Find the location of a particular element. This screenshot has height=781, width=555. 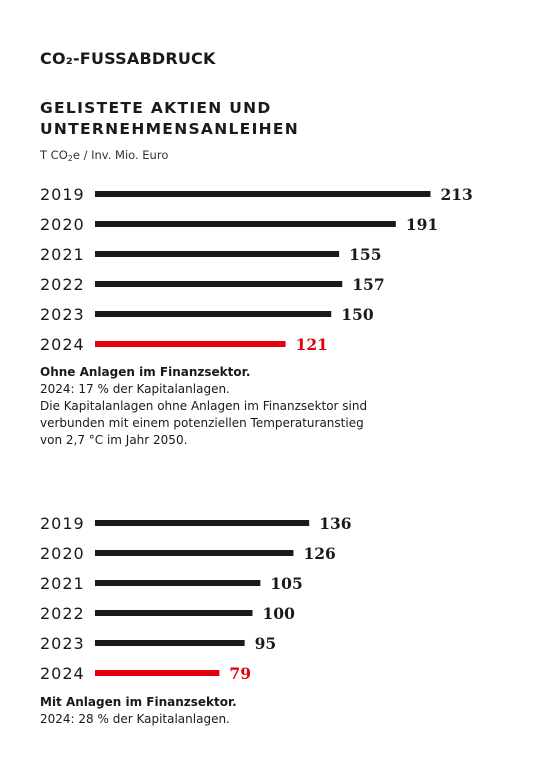

chart-2-year-label-2021: 2021 is located at coordinates (62, 583).